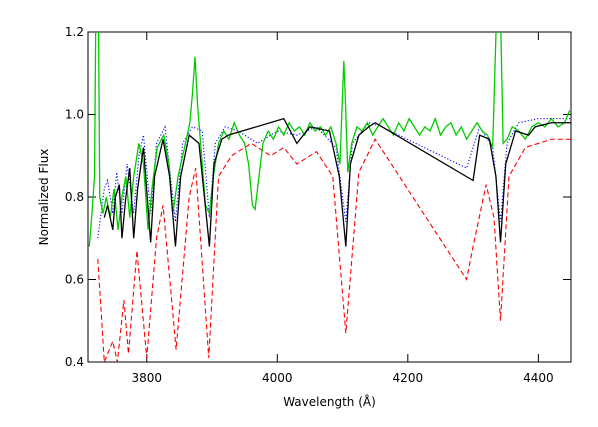 The width and height of the screenshot is (598, 427). I want to click on x-tick-label: 4200, so click(408, 378).